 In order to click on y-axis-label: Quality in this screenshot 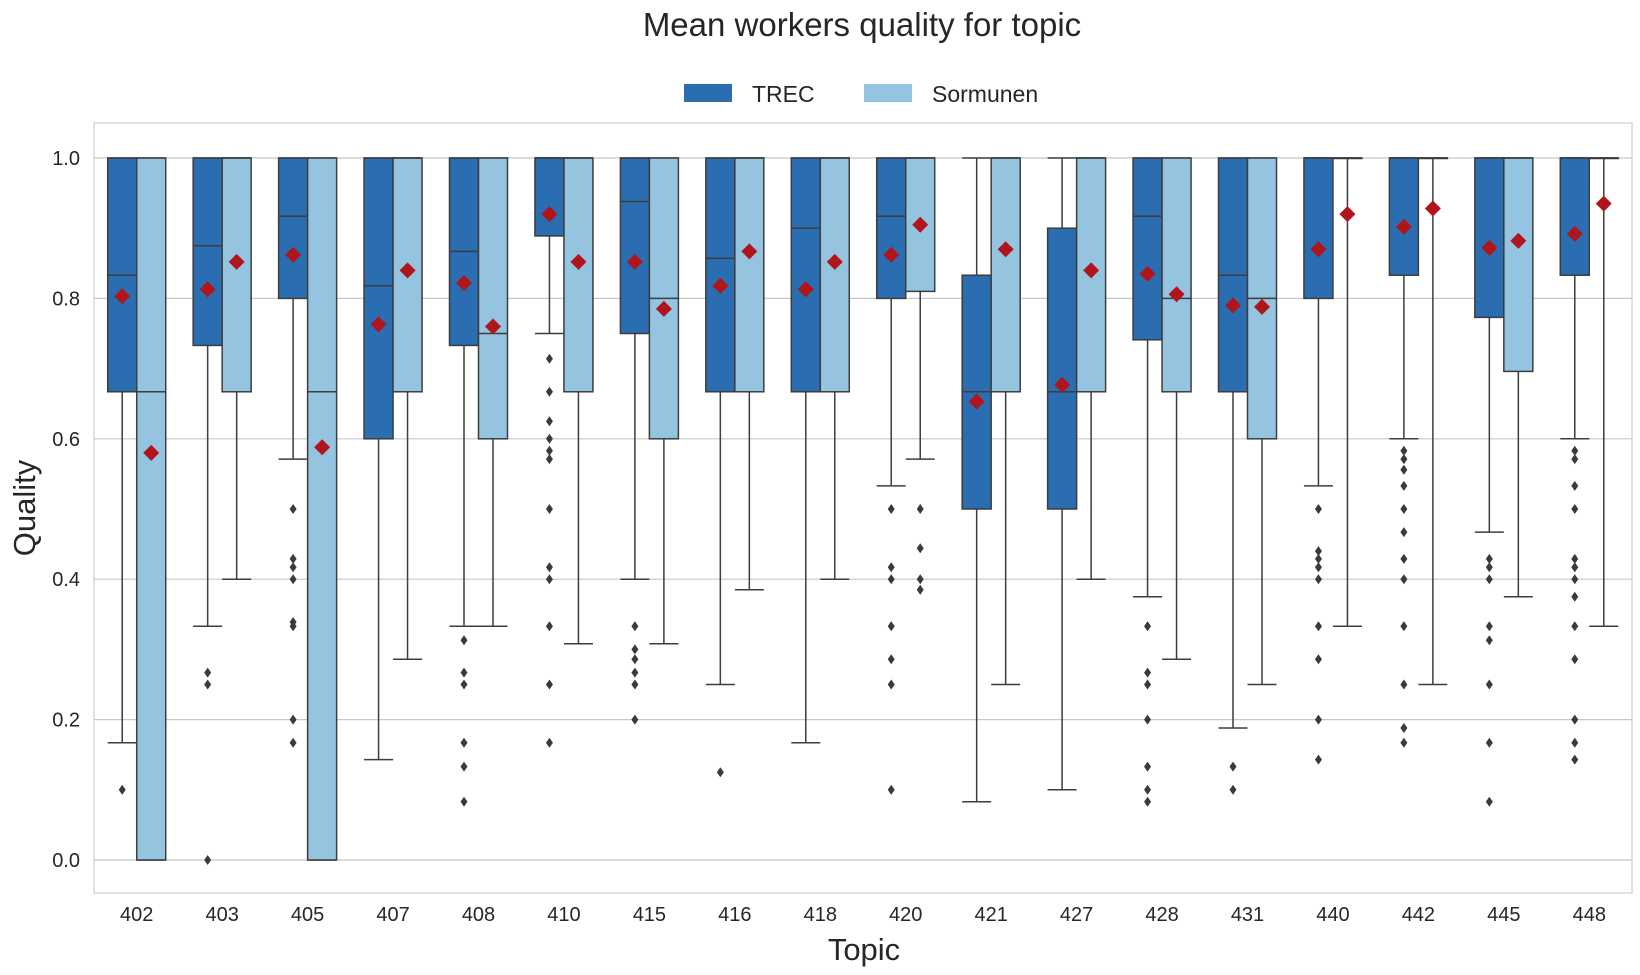, I will do `click(24, 507)`.